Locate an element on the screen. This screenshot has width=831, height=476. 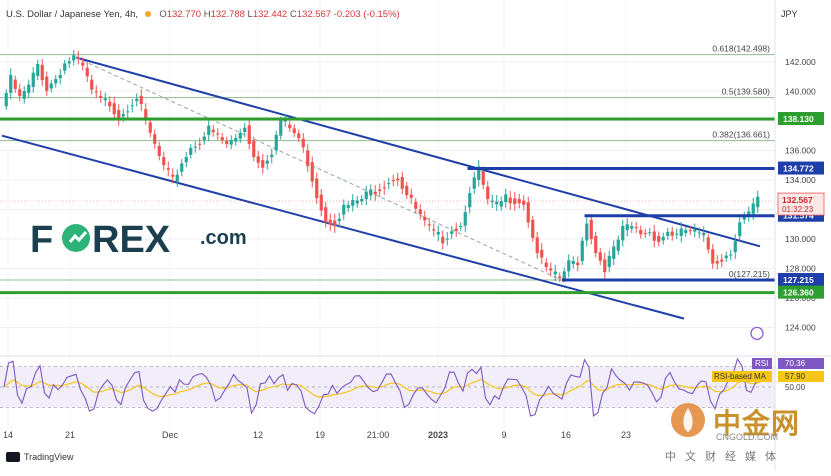
x-tick-label: 23 is located at coordinates (626, 435).